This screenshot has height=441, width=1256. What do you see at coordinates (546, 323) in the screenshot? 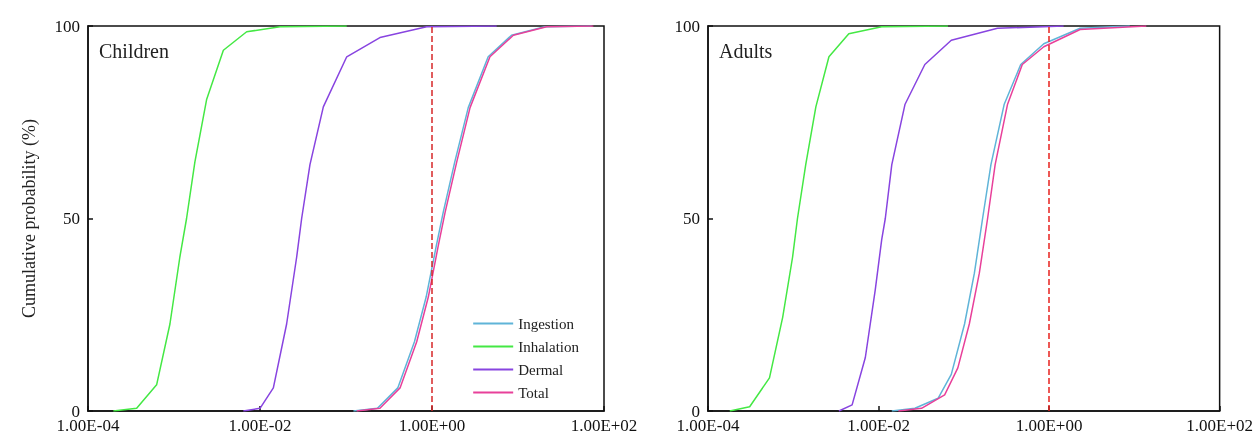
I see `legend-label: Ingestion` at bounding box center [546, 323].